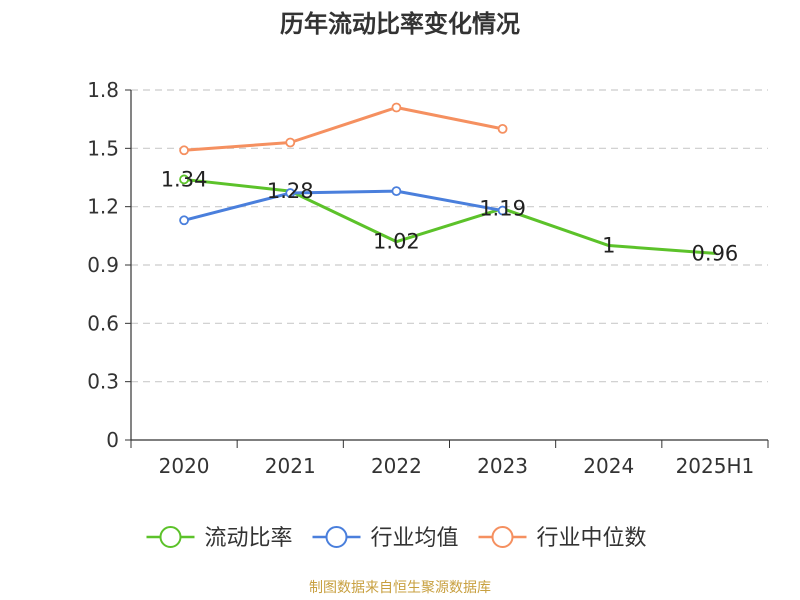 The image size is (800, 600). I want to click on data-label: 1.02, so click(396, 242).